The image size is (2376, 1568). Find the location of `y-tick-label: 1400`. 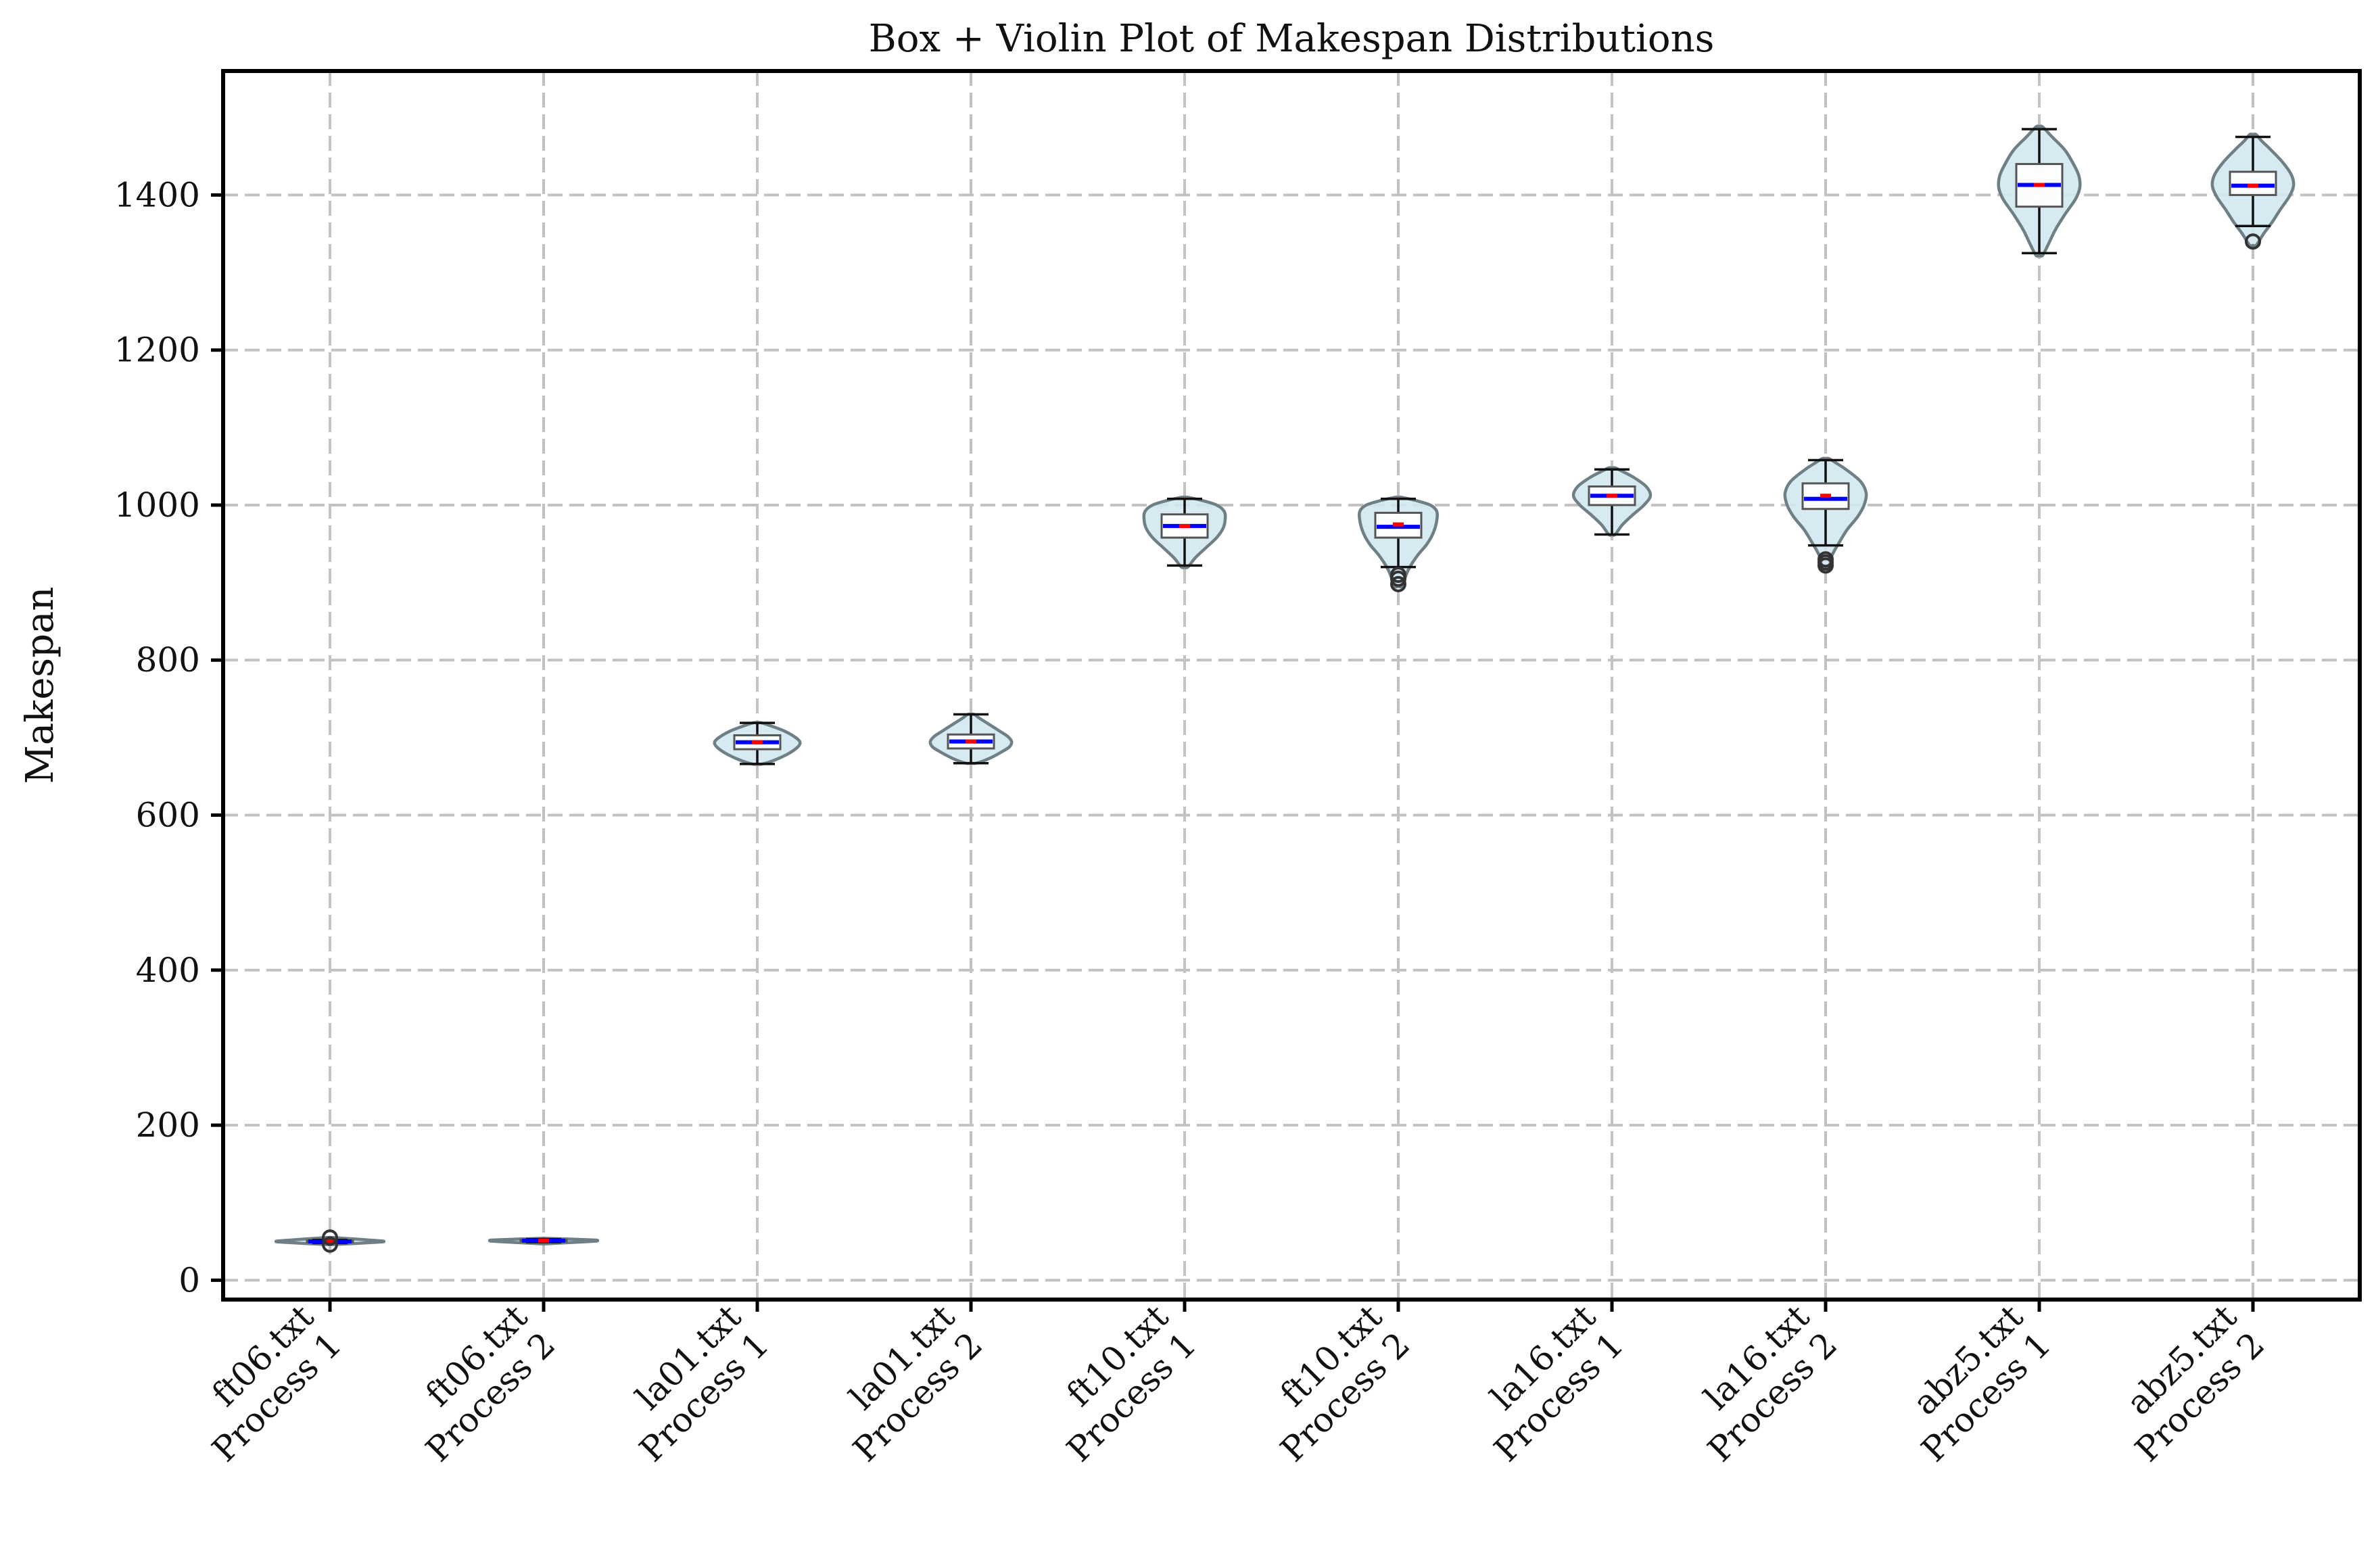

y-tick-label: 1400 is located at coordinates (157, 195).